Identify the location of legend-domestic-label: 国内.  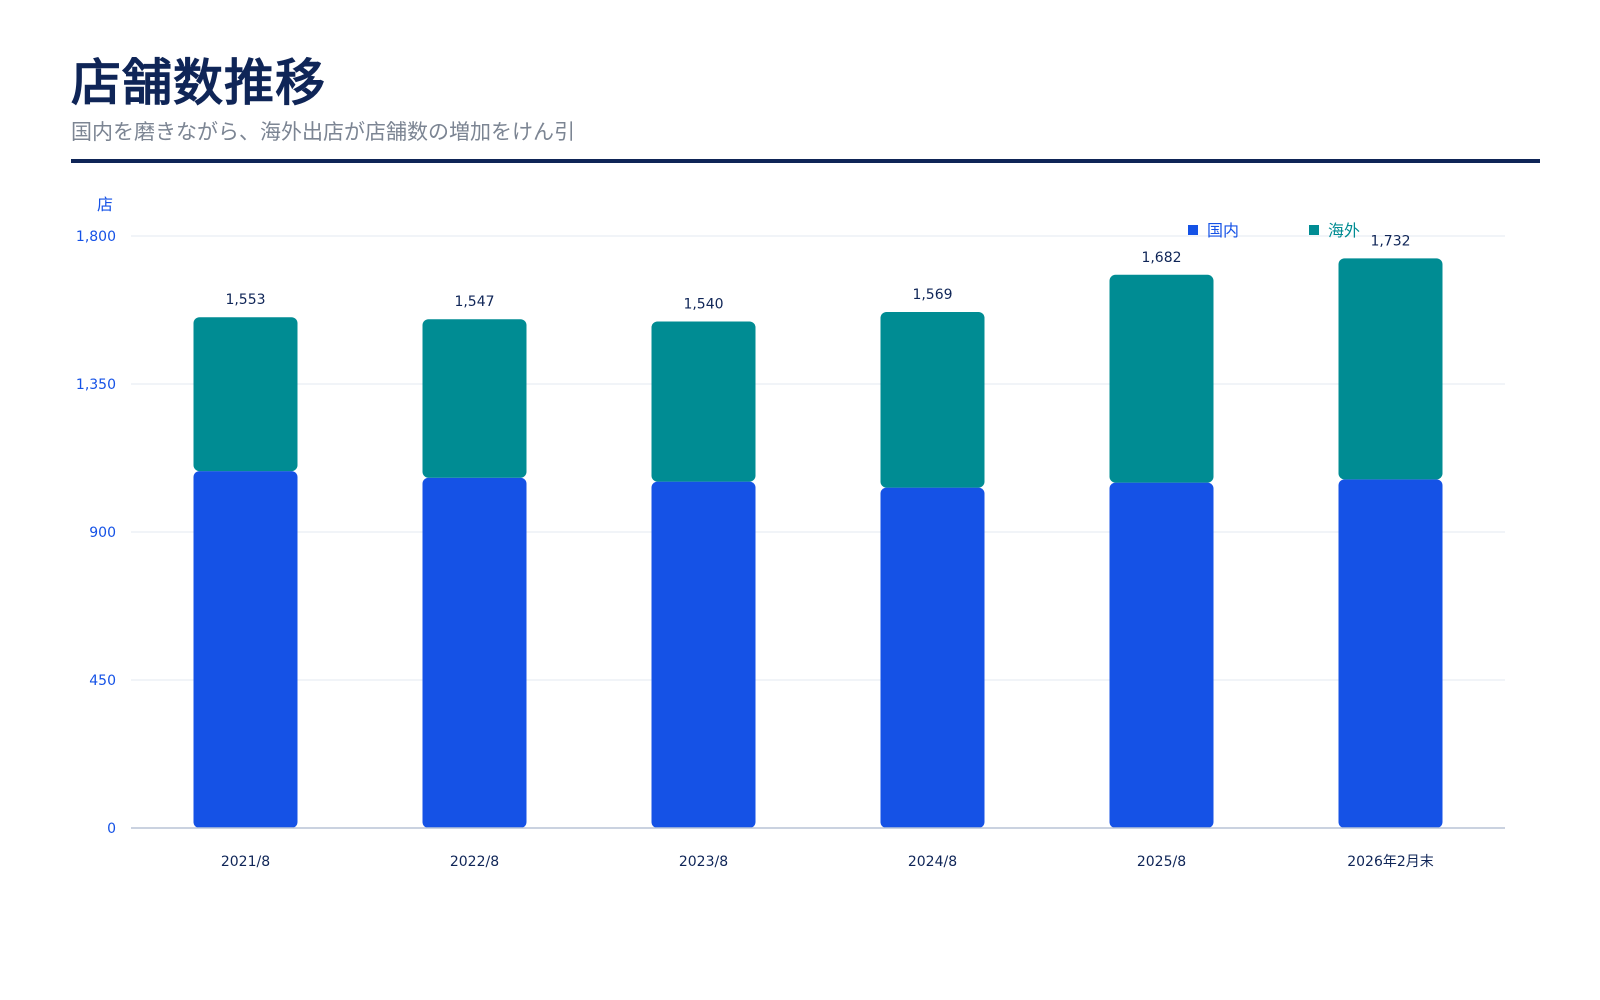
(1223, 230).